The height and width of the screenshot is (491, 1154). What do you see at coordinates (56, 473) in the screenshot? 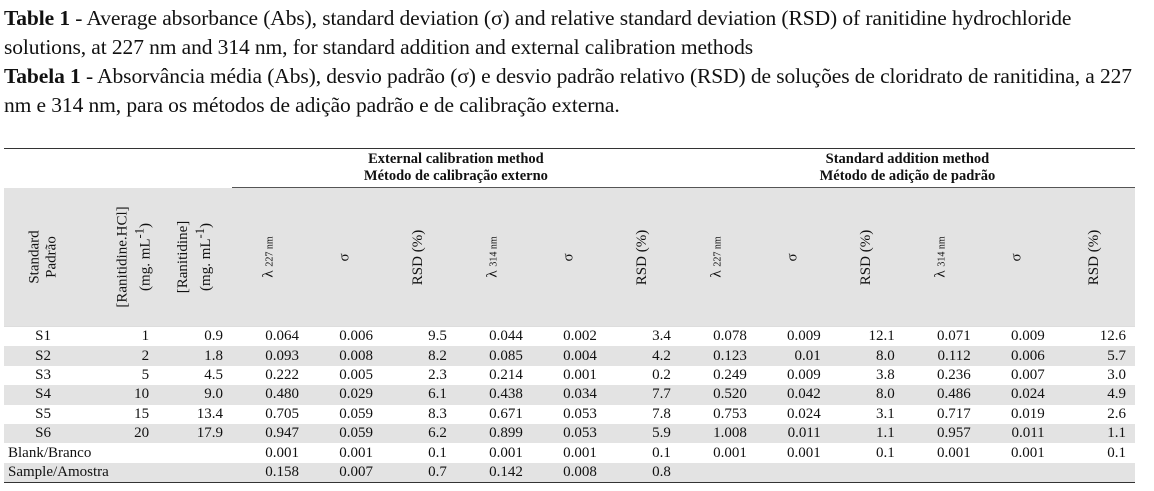
I see `row-label-cell: Sample/Amostra` at bounding box center [56, 473].